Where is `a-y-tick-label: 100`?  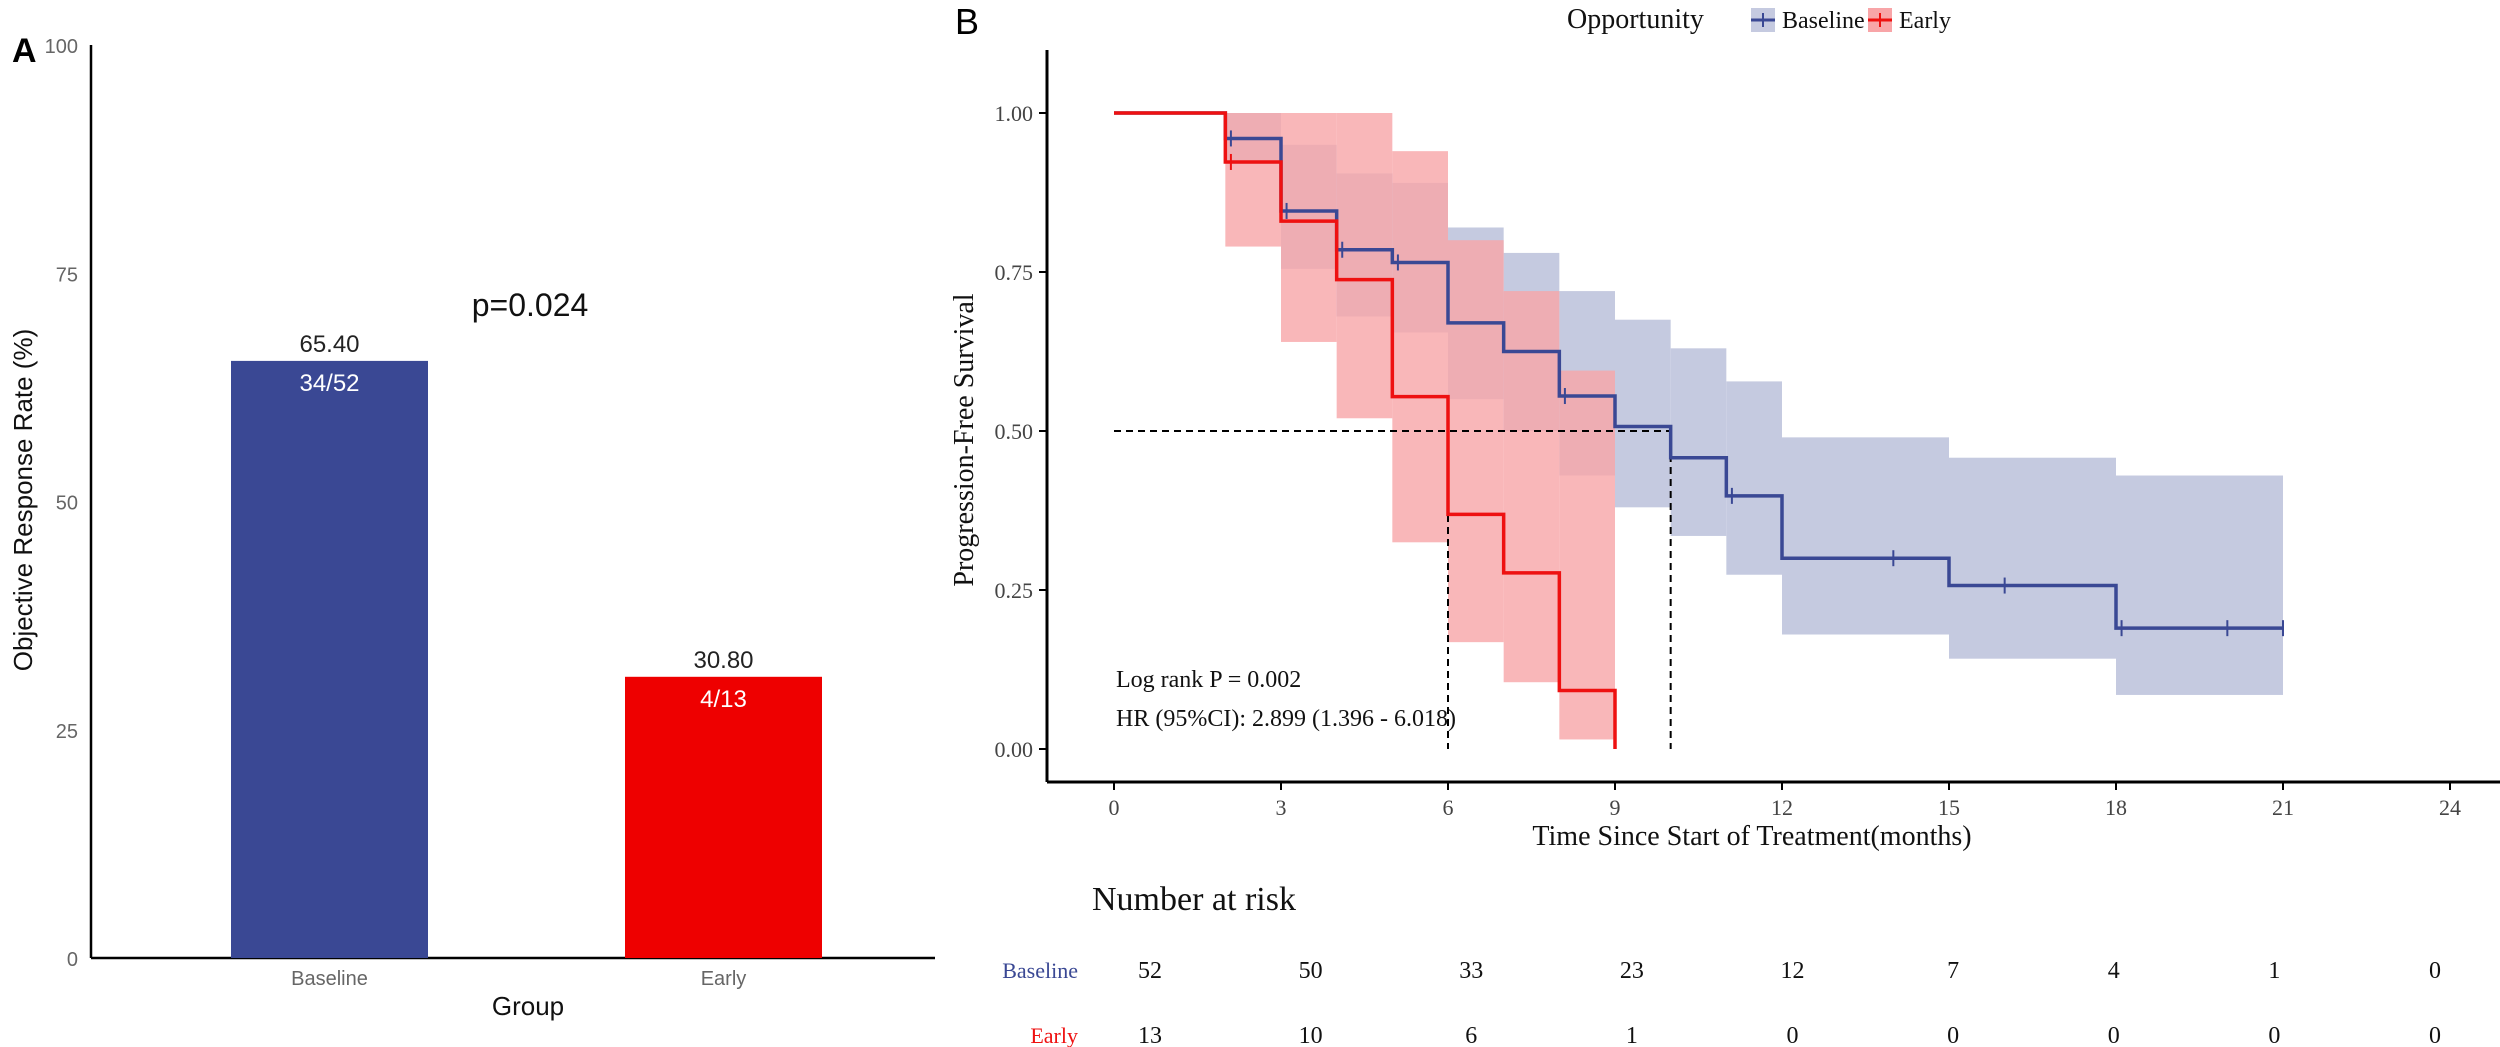
a-y-tick-label: 100 is located at coordinates (61, 47).